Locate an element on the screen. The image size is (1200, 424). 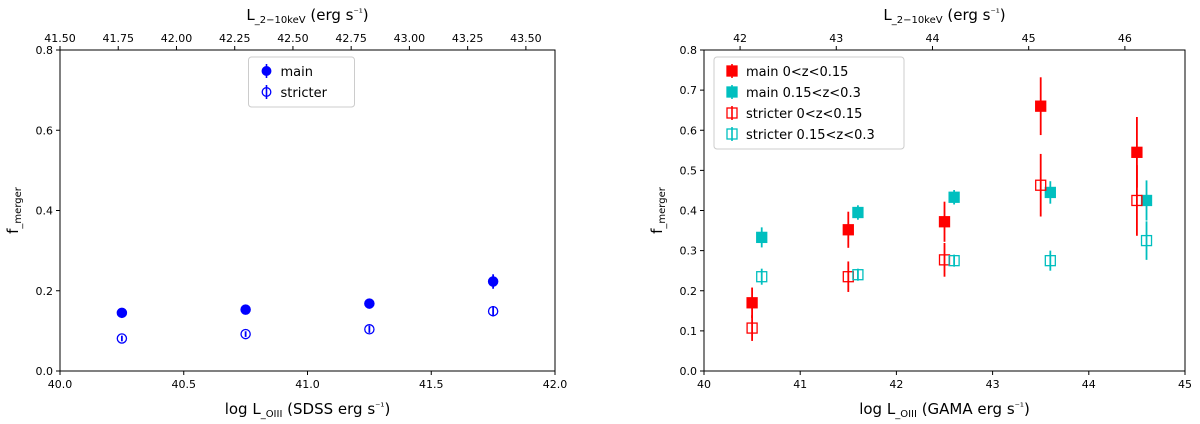
top-x-tick-label: 42 is located at coordinates (740, 38).